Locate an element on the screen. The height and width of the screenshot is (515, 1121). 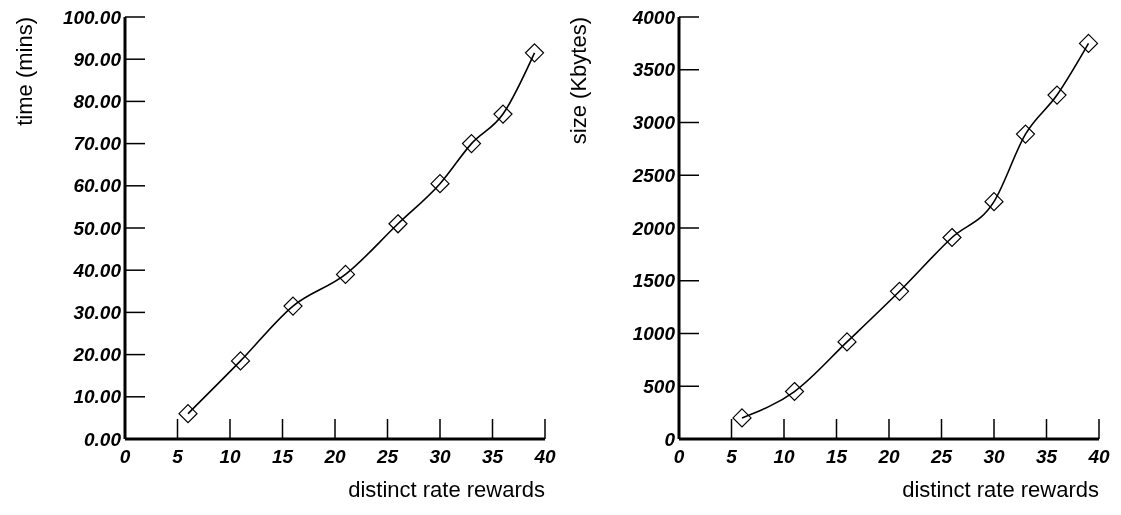
y-tick-label: 70.00 is located at coordinates (97, 144).